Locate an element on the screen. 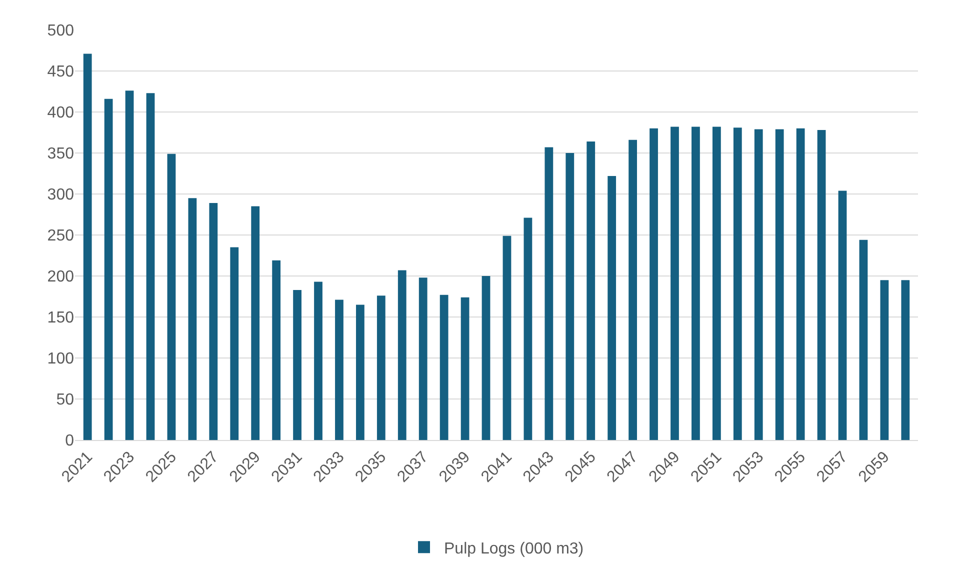  y-tick-label: 350 is located at coordinates (60, 154).